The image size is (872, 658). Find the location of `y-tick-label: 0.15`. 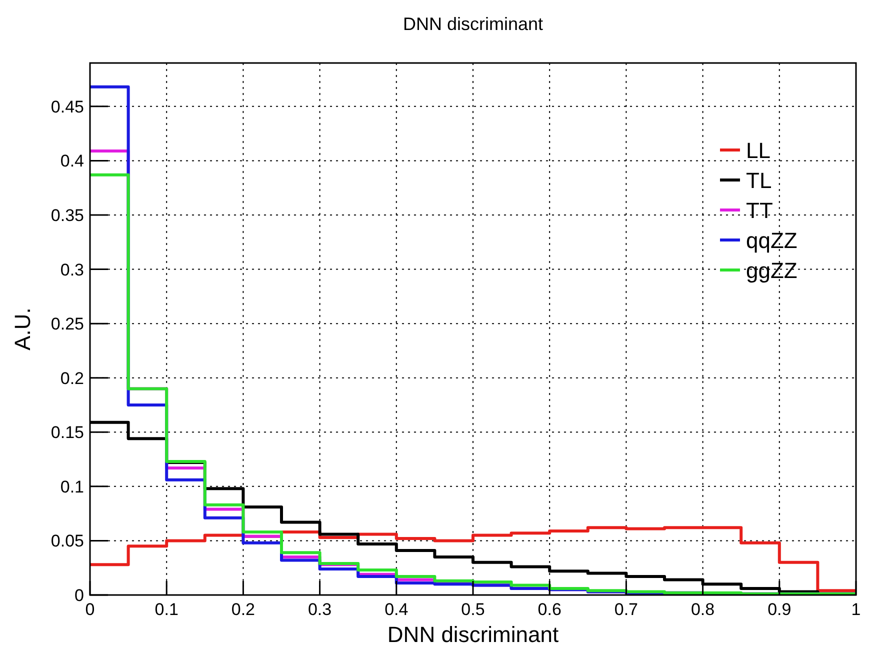

y-tick-label: 0.15 is located at coordinates (67, 432).